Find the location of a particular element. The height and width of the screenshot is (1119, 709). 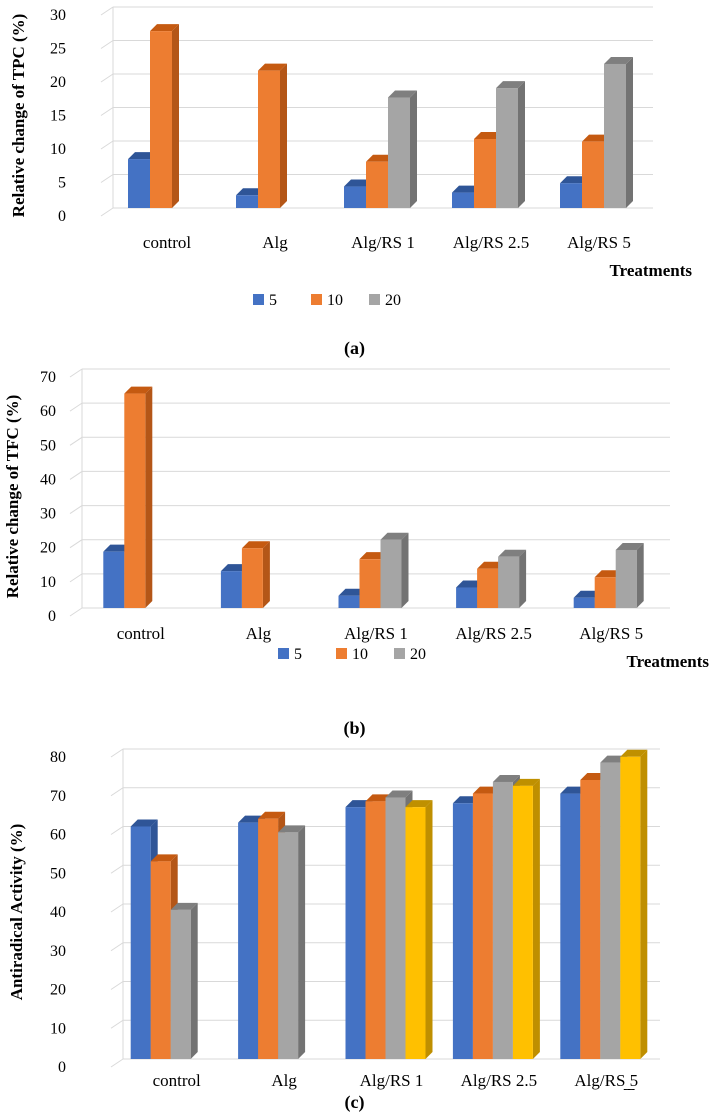

y-tick-label: 60 is located at coordinates (48, 411).